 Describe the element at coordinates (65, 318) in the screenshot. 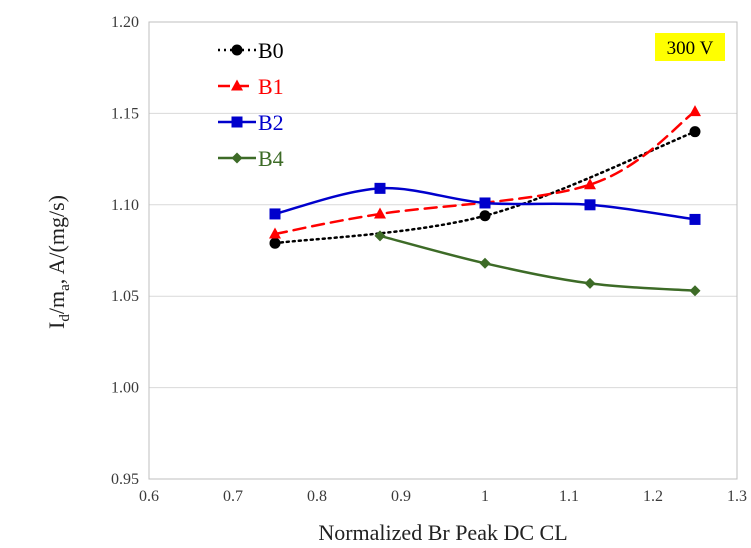

I see `y-axis-title-sub1: d` at that location.